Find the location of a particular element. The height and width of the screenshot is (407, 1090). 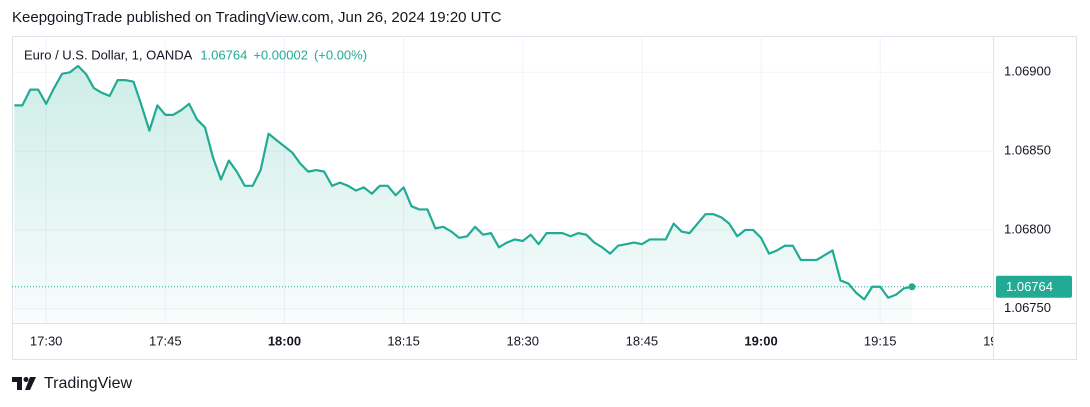

price-badge is located at coordinates (1034, 286).